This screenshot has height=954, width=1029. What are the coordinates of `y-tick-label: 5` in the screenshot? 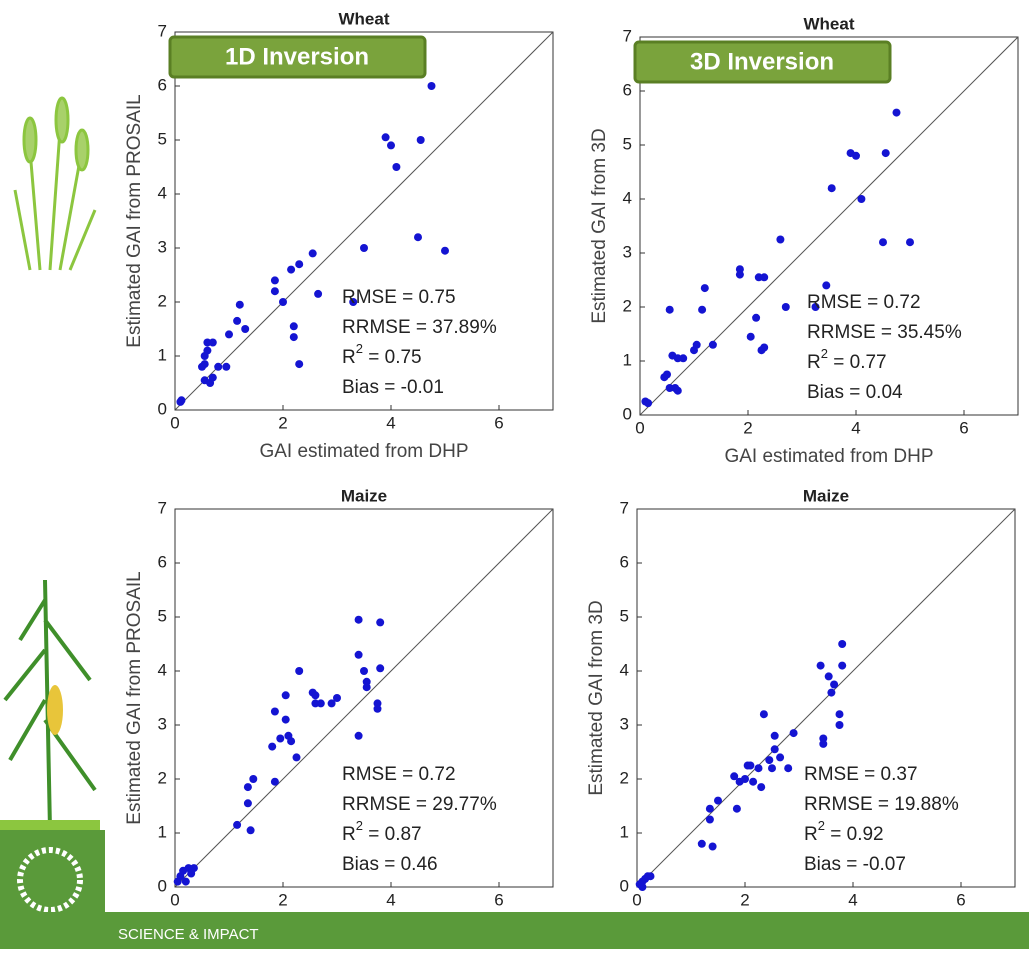 It's located at (627, 143).